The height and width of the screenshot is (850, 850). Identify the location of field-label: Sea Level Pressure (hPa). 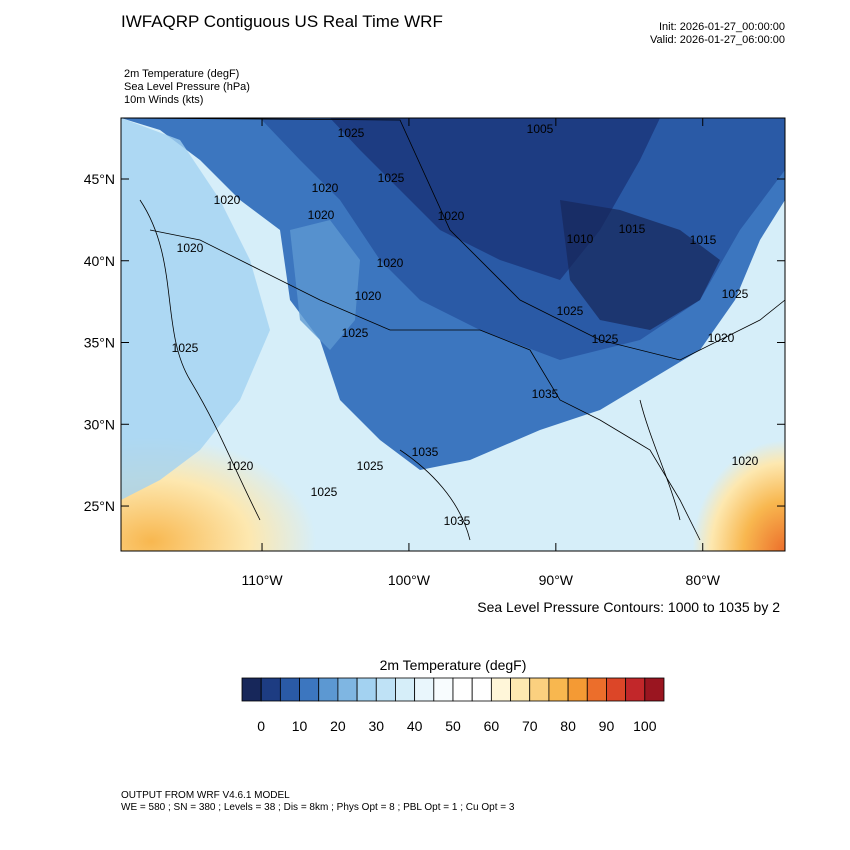
(187, 87).